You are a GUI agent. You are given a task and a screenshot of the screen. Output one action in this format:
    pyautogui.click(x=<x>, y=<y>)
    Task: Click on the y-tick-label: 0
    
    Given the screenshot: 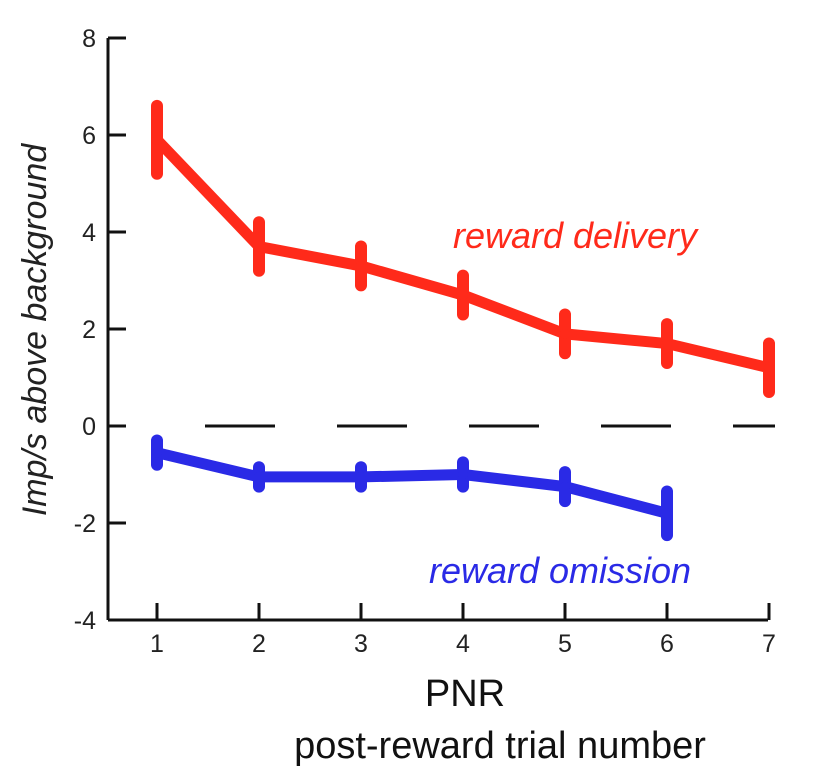 What is the action you would take?
    pyautogui.click(x=89, y=427)
    